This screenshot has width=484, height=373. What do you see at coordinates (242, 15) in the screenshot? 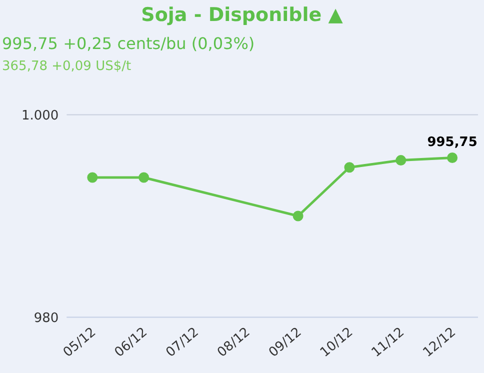
I see `chart-title: Soja - Disponible ▲` at bounding box center [242, 15].